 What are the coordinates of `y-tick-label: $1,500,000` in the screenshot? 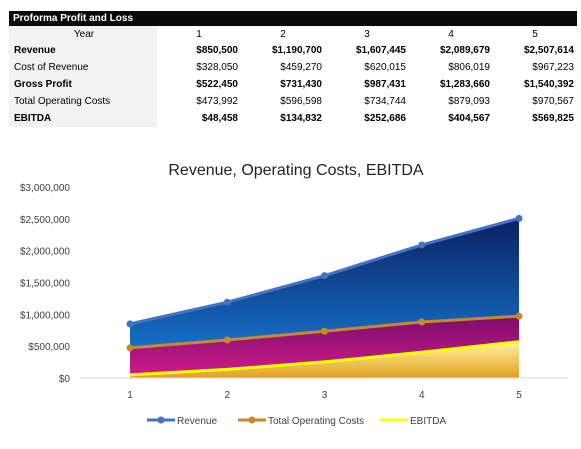 It's located at (45, 284).